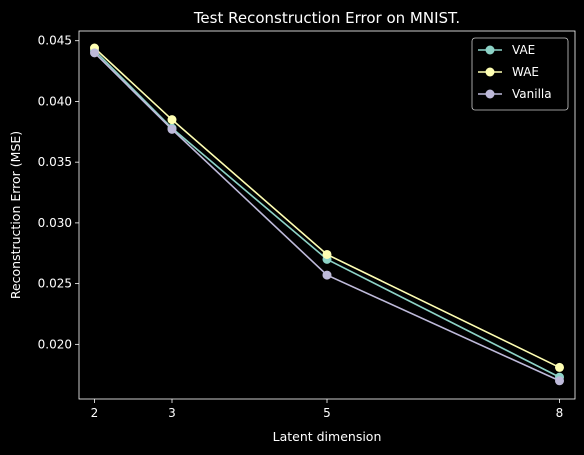 The width and height of the screenshot is (584, 455). What do you see at coordinates (523, 50) in the screenshot?
I see `legend-label: VAE` at bounding box center [523, 50].